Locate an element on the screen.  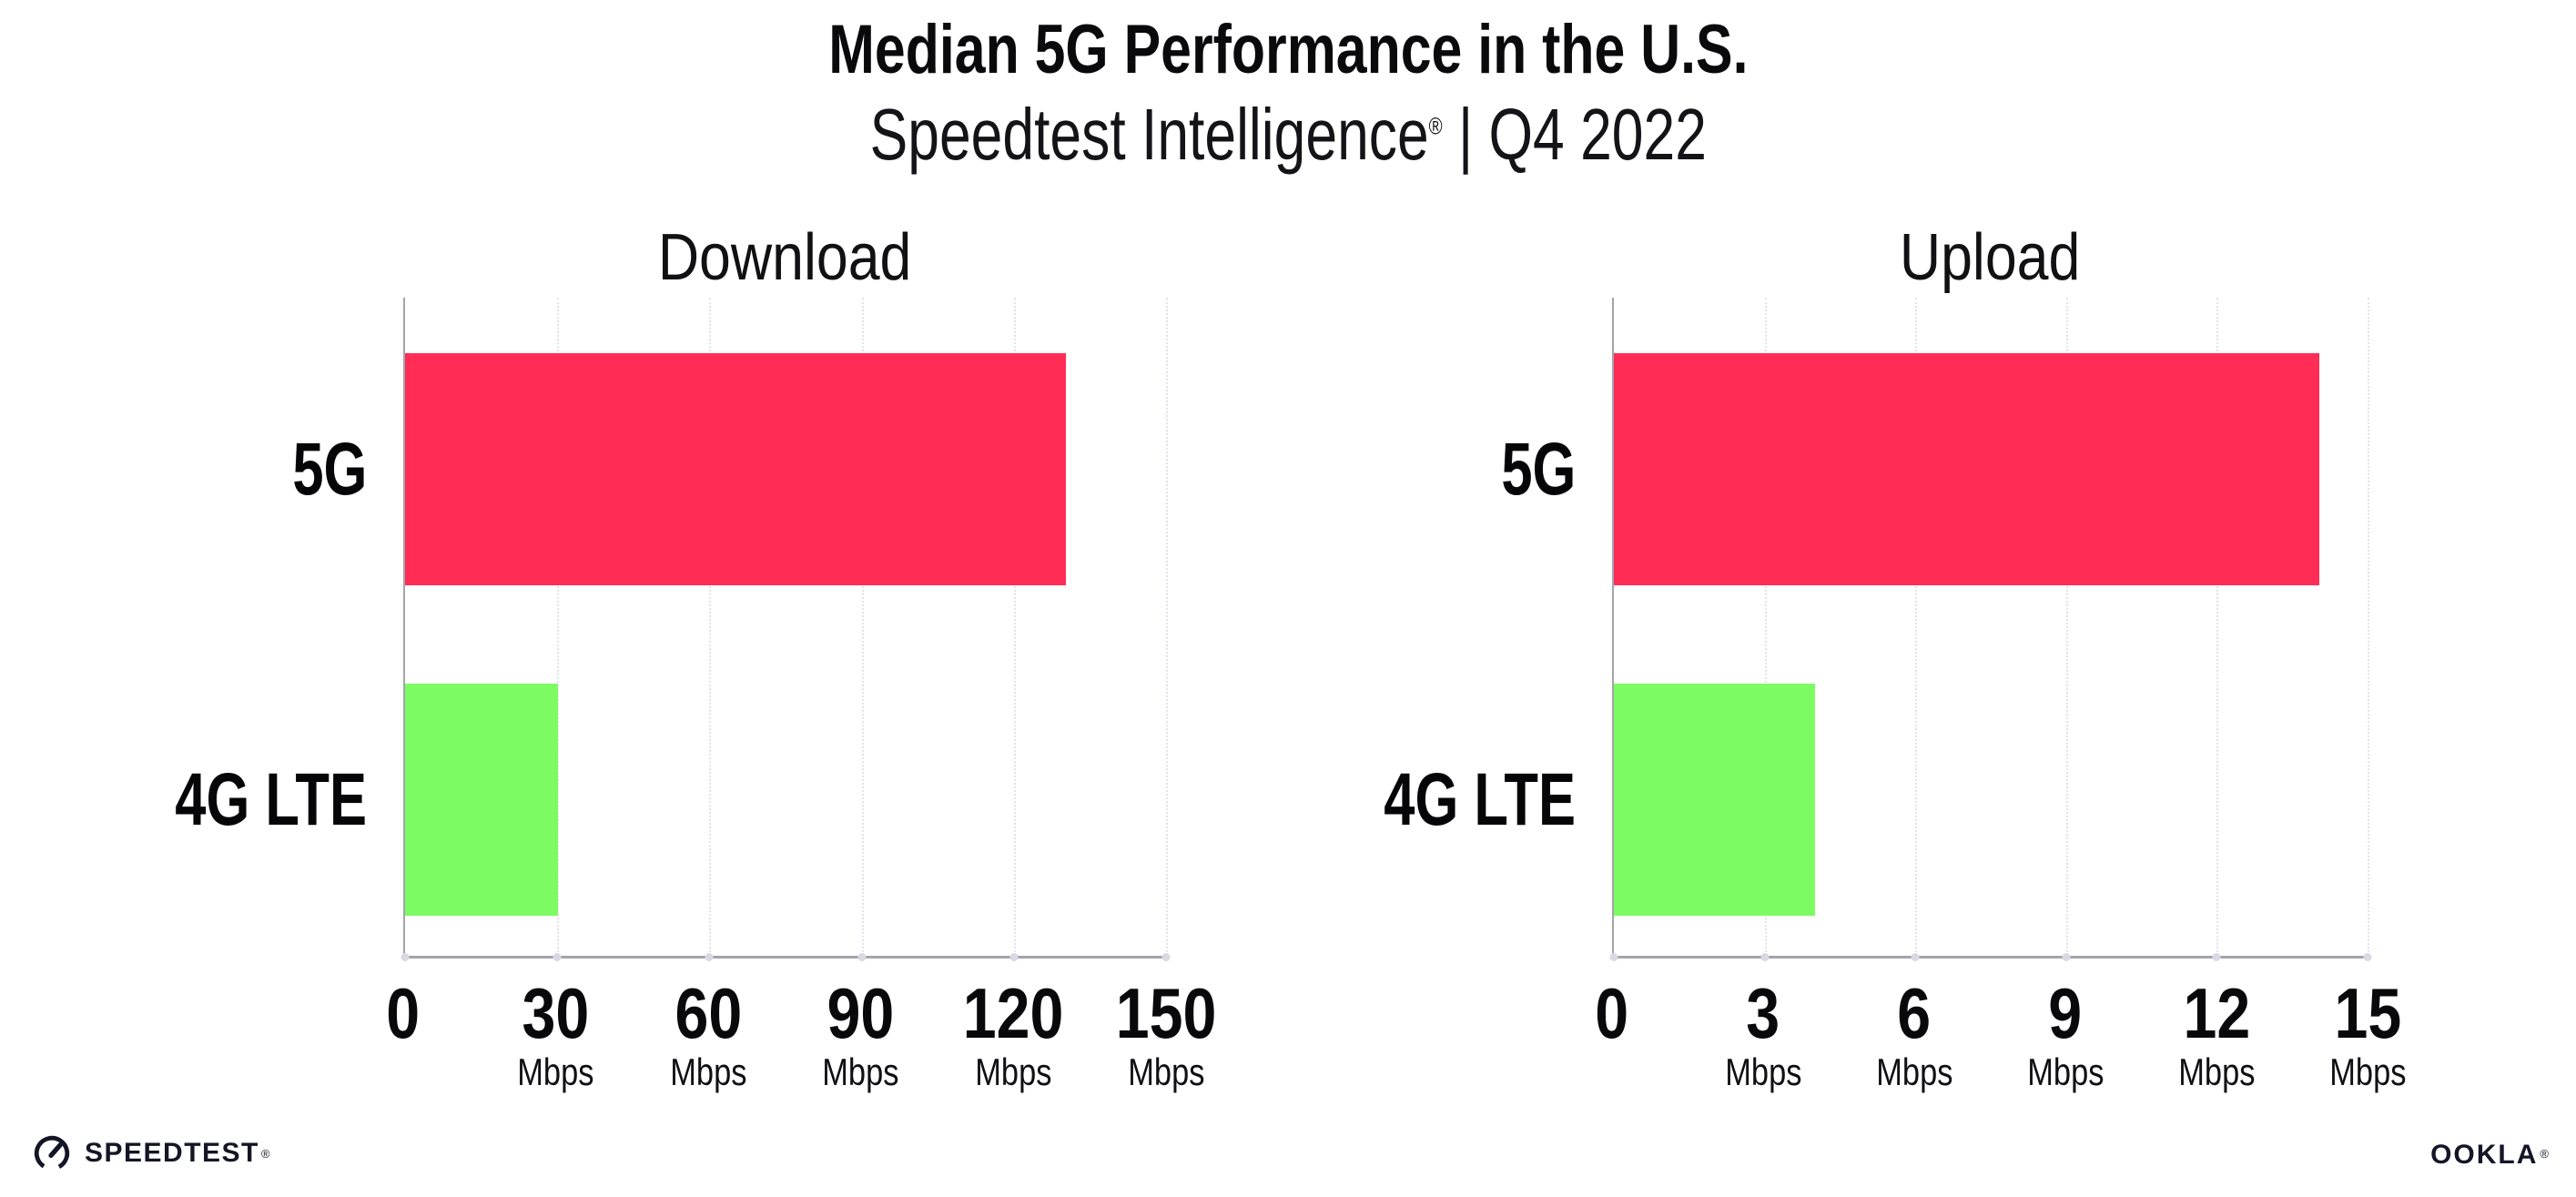
gridline-9-mbps is located at coordinates (2066, 627).